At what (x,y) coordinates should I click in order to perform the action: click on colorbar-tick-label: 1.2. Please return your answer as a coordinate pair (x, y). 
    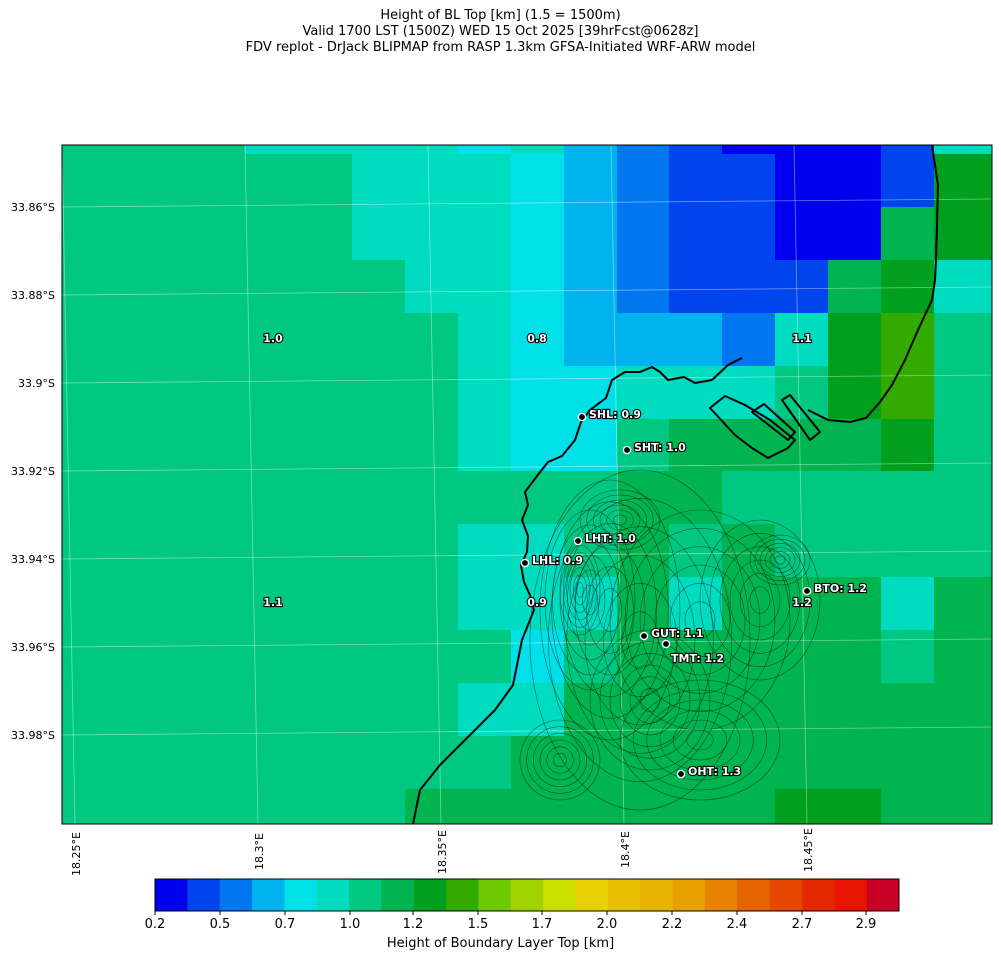
    Looking at the image, I should click on (413, 924).